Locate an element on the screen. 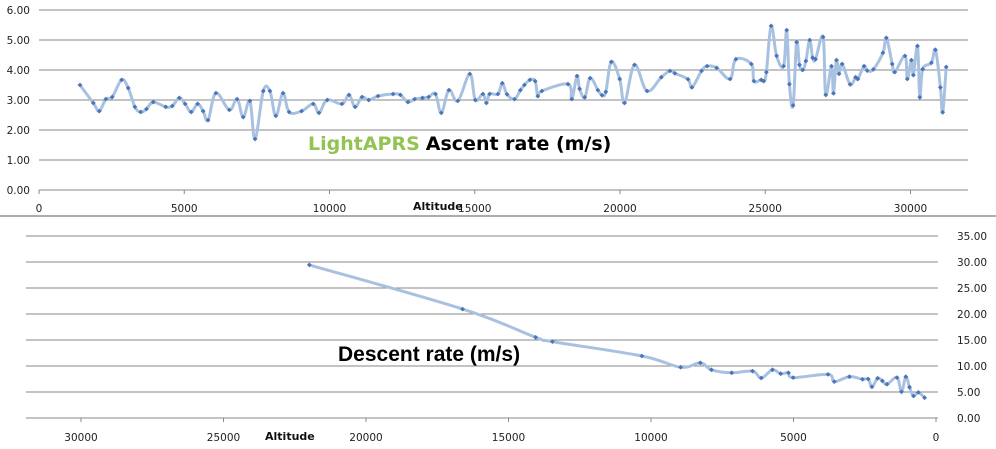 The height and width of the screenshot is (449, 996). x-tick-label: 5000 is located at coordinates (793, 438).